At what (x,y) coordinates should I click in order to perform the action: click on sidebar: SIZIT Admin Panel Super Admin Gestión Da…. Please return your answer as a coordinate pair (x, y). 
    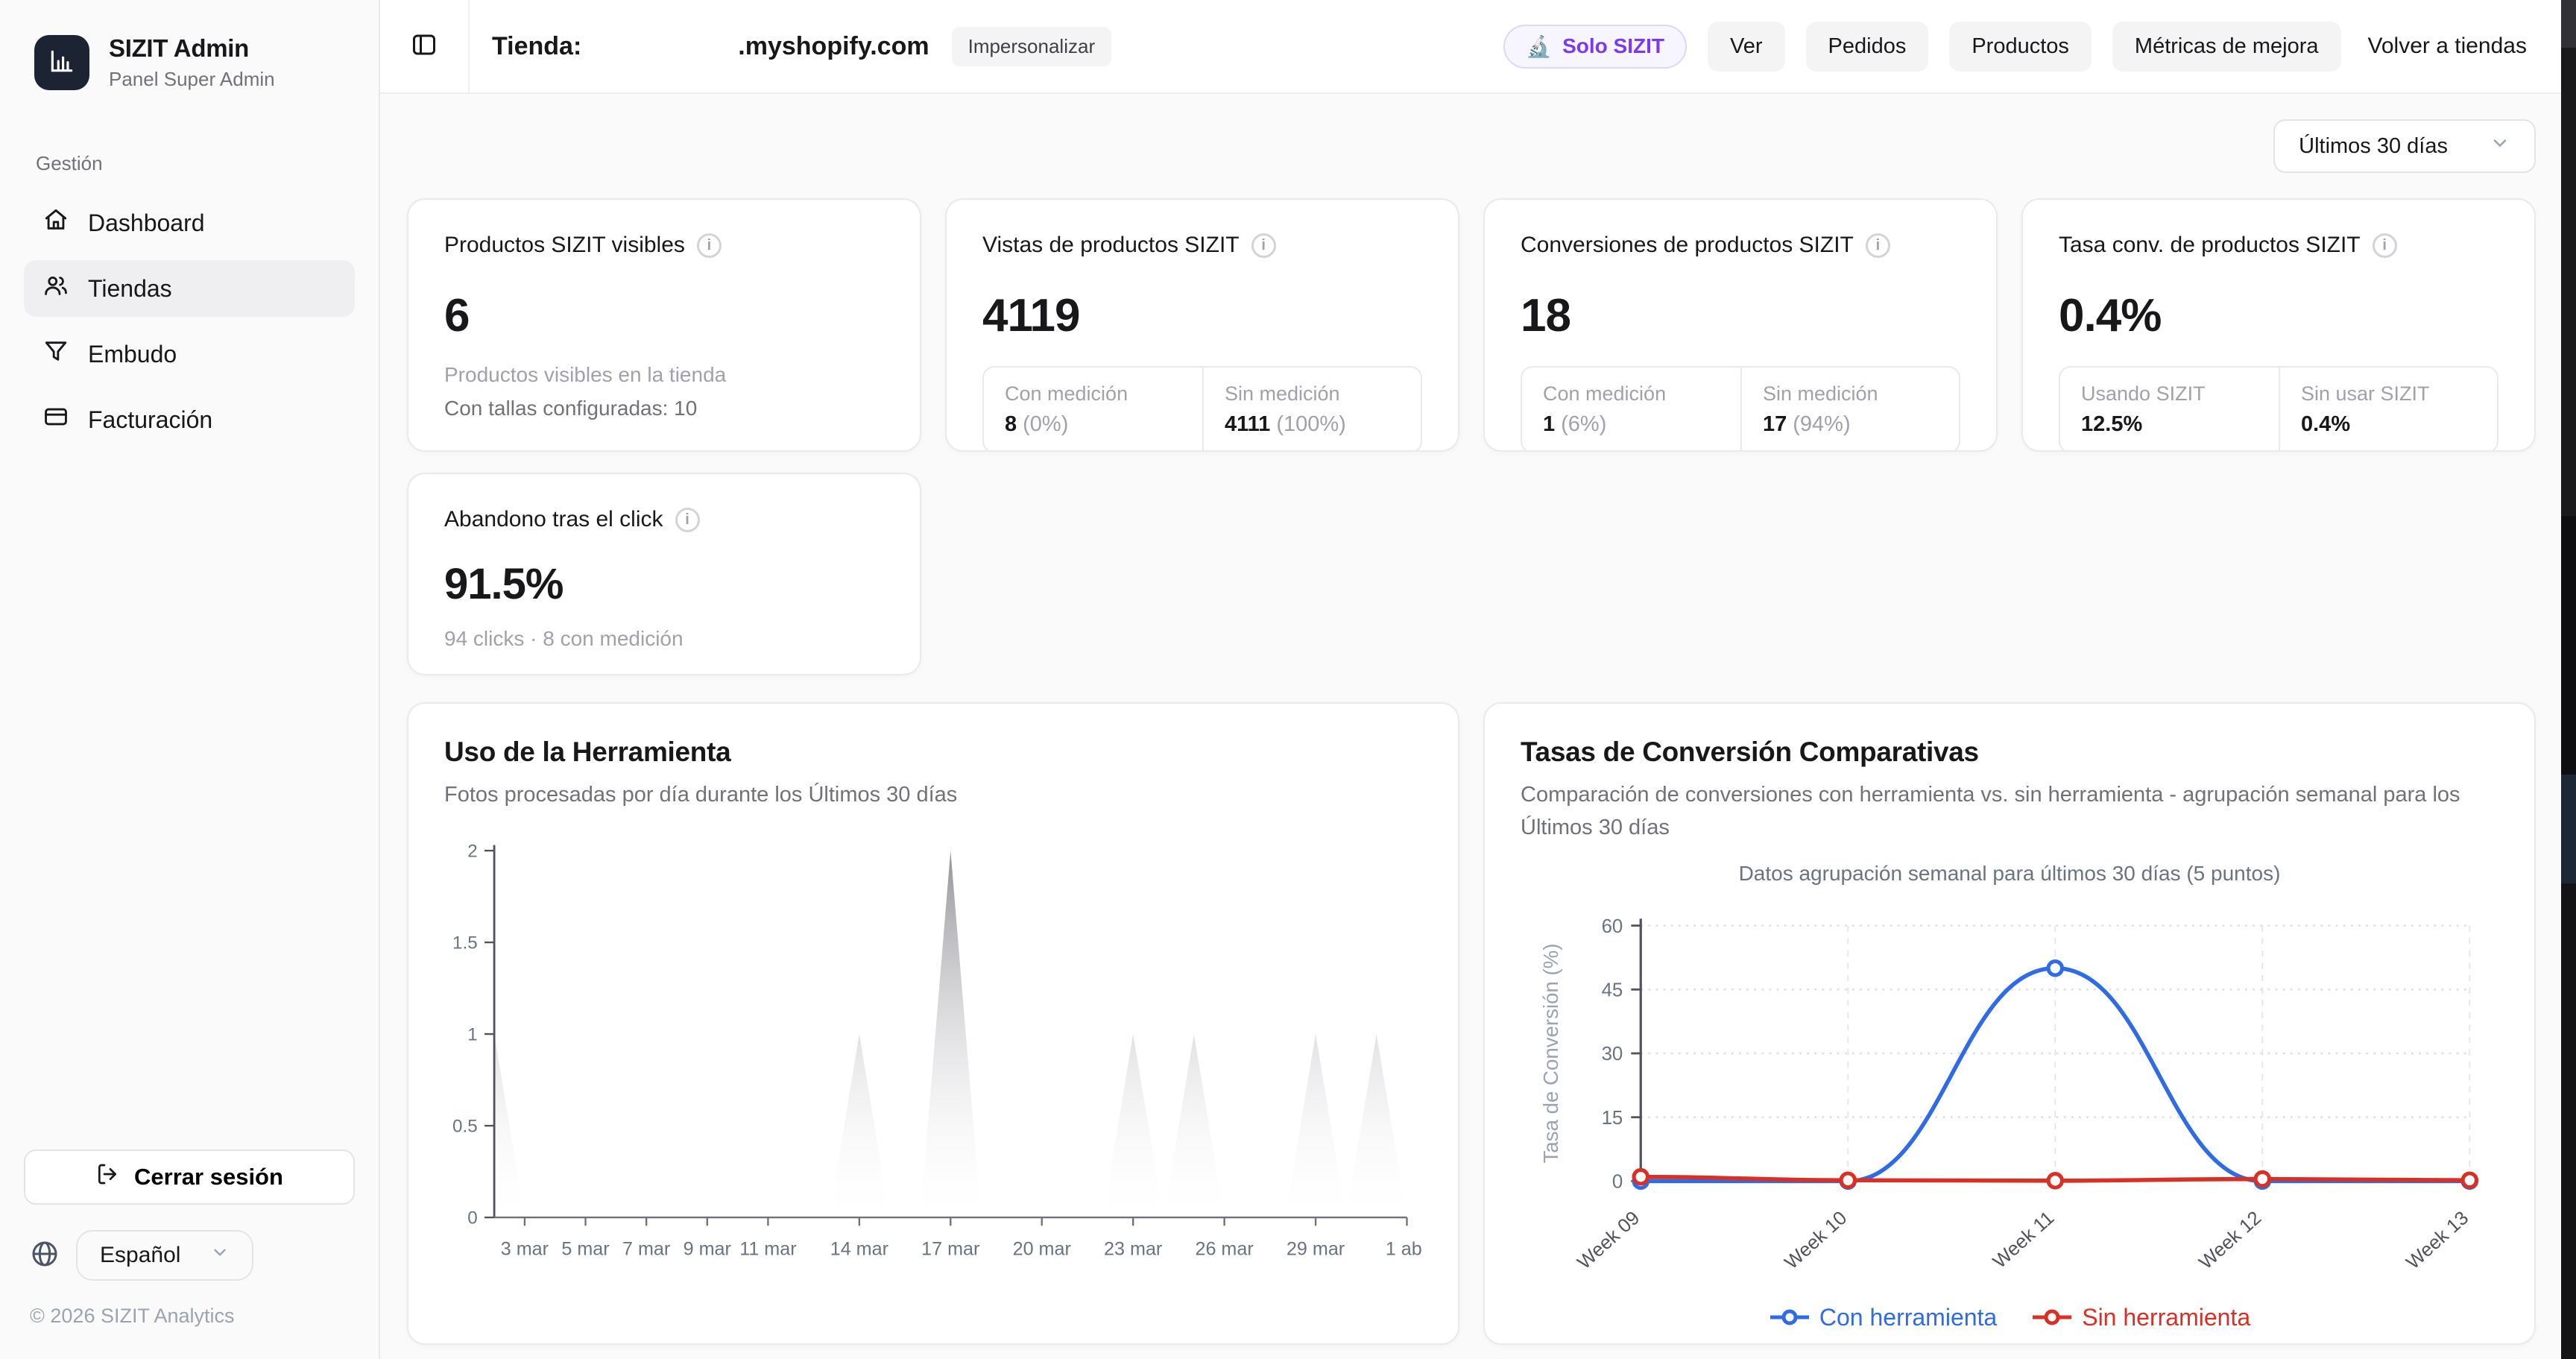
    Looking at the image, I should click on (190, 679).